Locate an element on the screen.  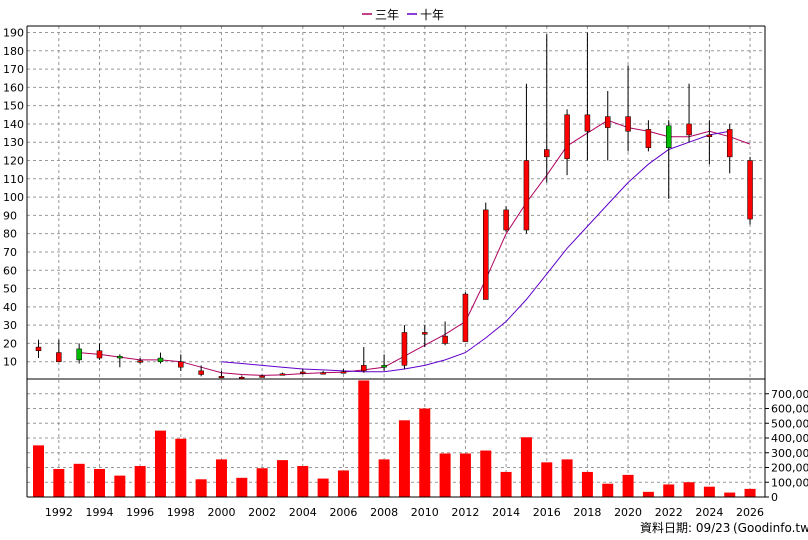
price-tick-label: 80 is located at coordinates (10, 234).